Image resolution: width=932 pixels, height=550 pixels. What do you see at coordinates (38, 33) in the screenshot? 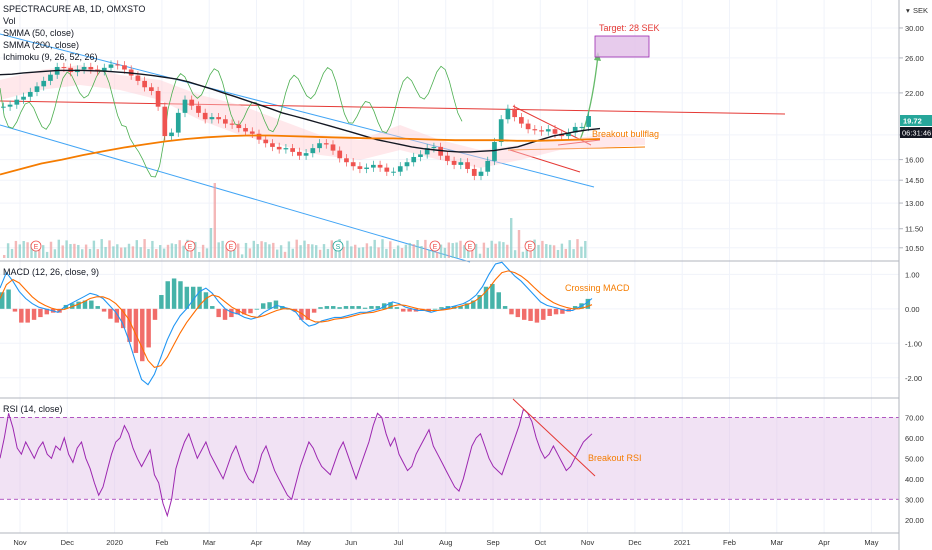
I see `indicator-smma50: SMMA (50, close)` at bounding box center [38, 33].